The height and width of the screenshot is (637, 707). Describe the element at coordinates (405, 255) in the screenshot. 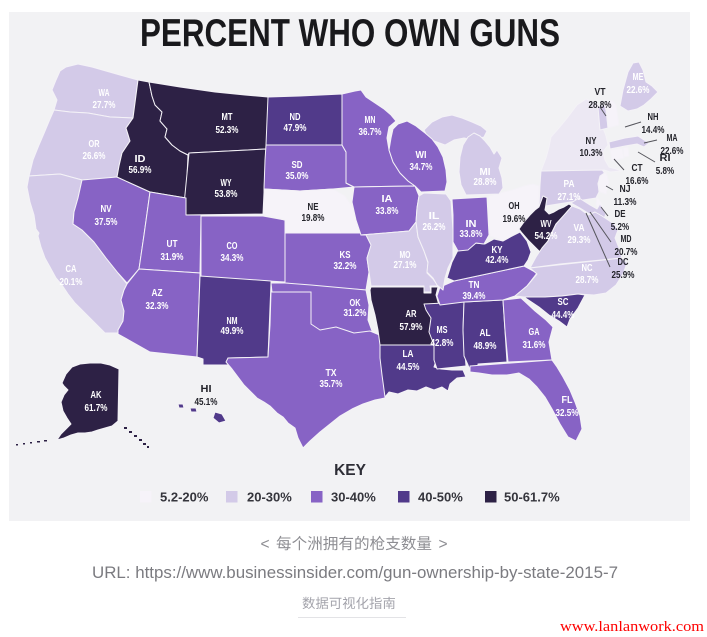

I see `svg-text: MO` at that location.